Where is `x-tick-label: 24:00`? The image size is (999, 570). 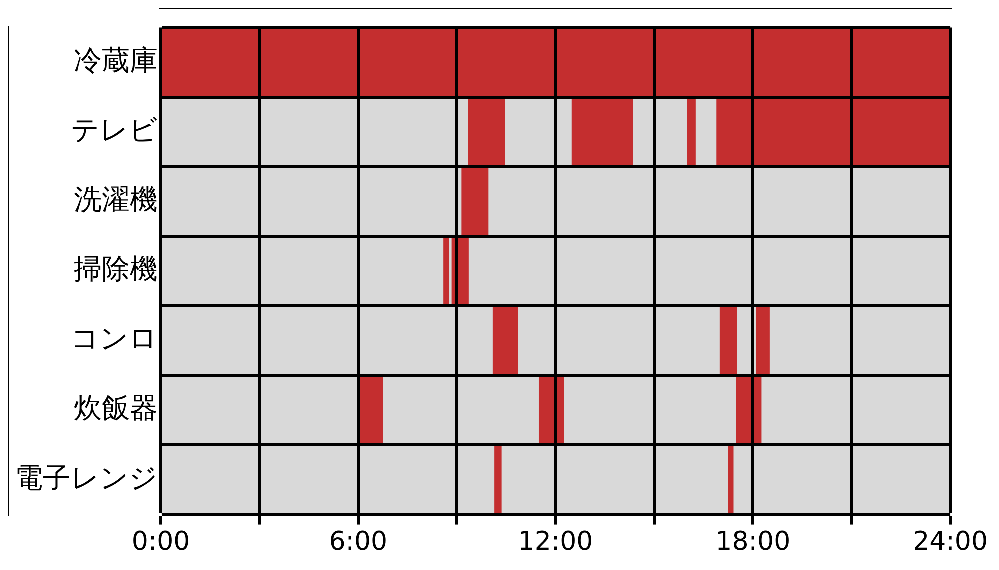 x-tick-label: 24:00 is located at coordinates (950, 542).